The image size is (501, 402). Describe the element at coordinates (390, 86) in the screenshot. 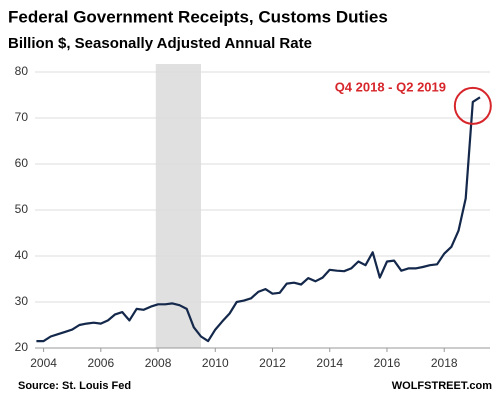

I see `annotation: Q4 2018 - Q2 2019` at that location.